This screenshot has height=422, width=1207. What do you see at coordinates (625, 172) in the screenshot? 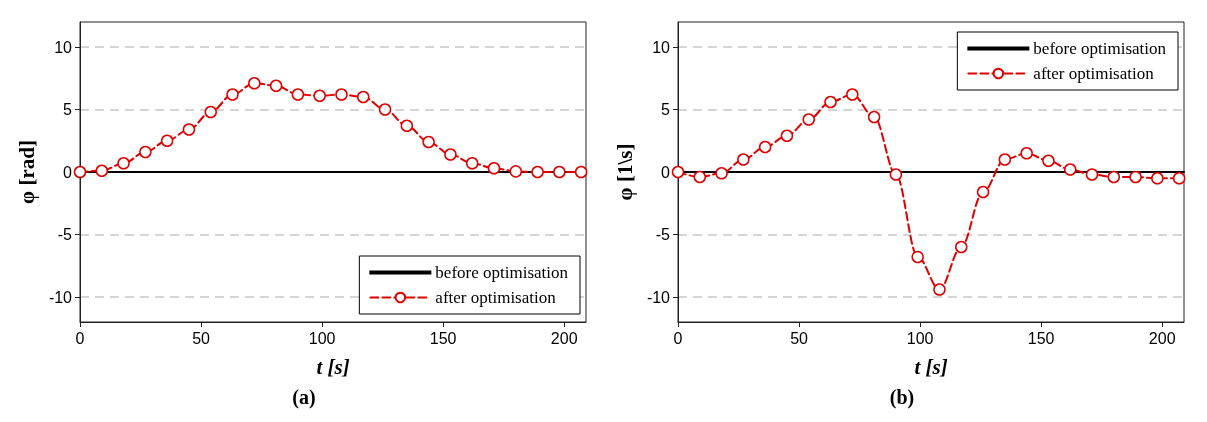
I see `y-axis-title: φ [1\s]` at bounding box center [625, 172].